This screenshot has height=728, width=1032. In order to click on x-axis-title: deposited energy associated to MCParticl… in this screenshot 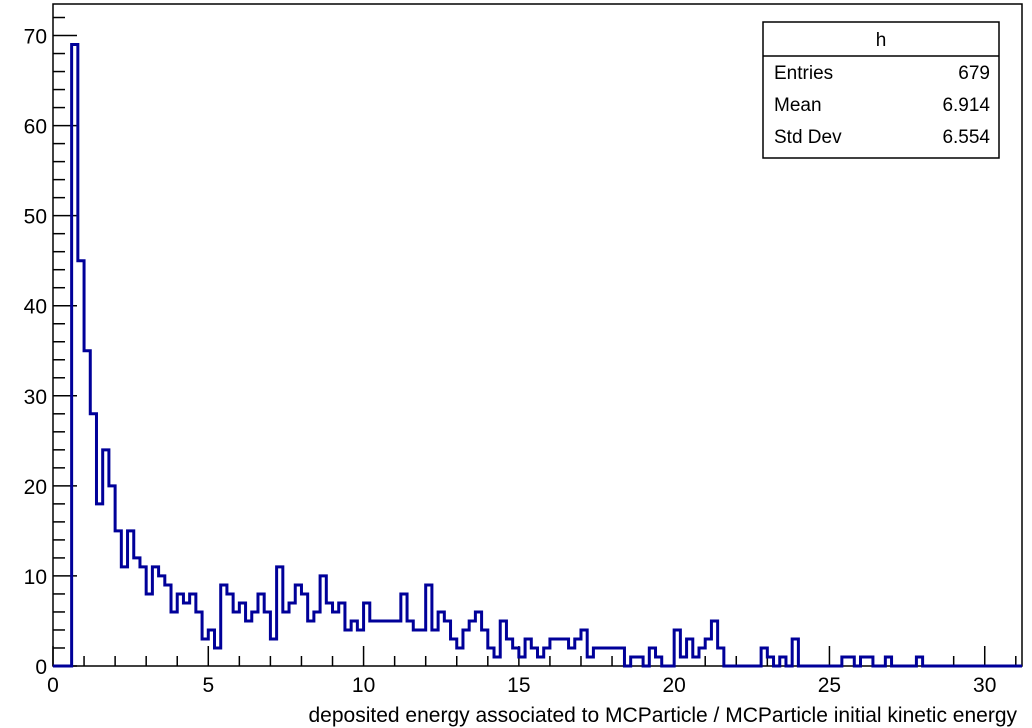, I will do `click(663, 715)`.